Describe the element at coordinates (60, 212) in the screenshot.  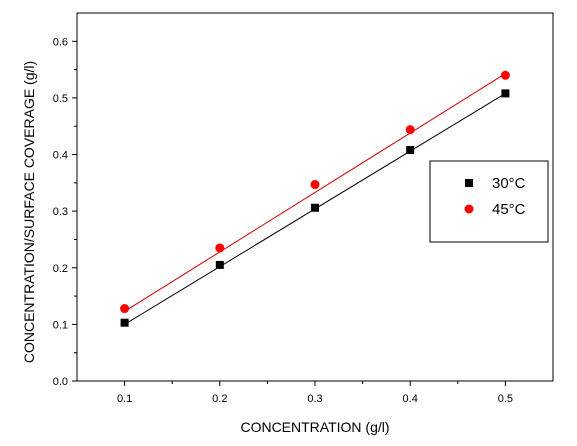
I see `y-tick-label: 0.3` at that location.